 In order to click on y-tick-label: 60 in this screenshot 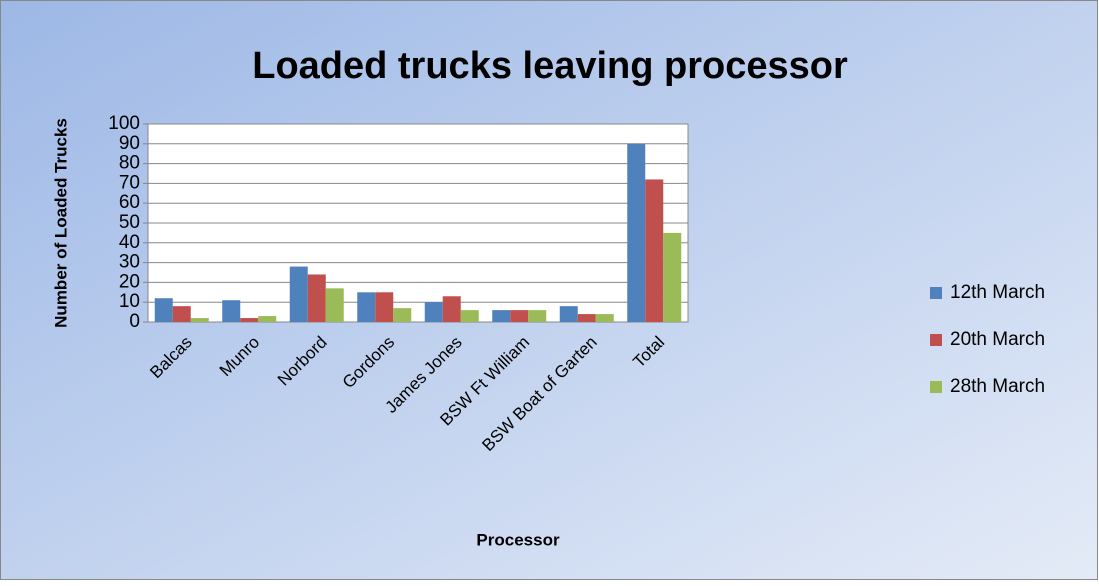, I will do `click(129, 202)`.